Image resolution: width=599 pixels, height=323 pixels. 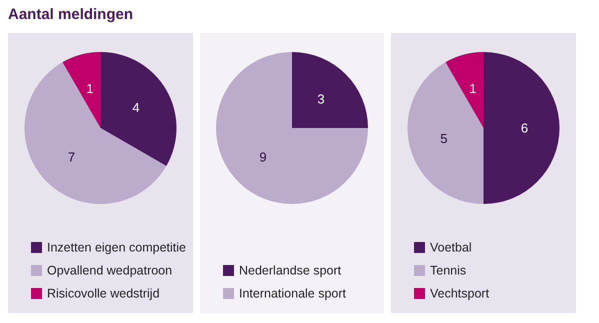 What do you see at coordinates (263, 156) in the screenshot?
I see `data-label: 9` at bounding box center [263, 156].